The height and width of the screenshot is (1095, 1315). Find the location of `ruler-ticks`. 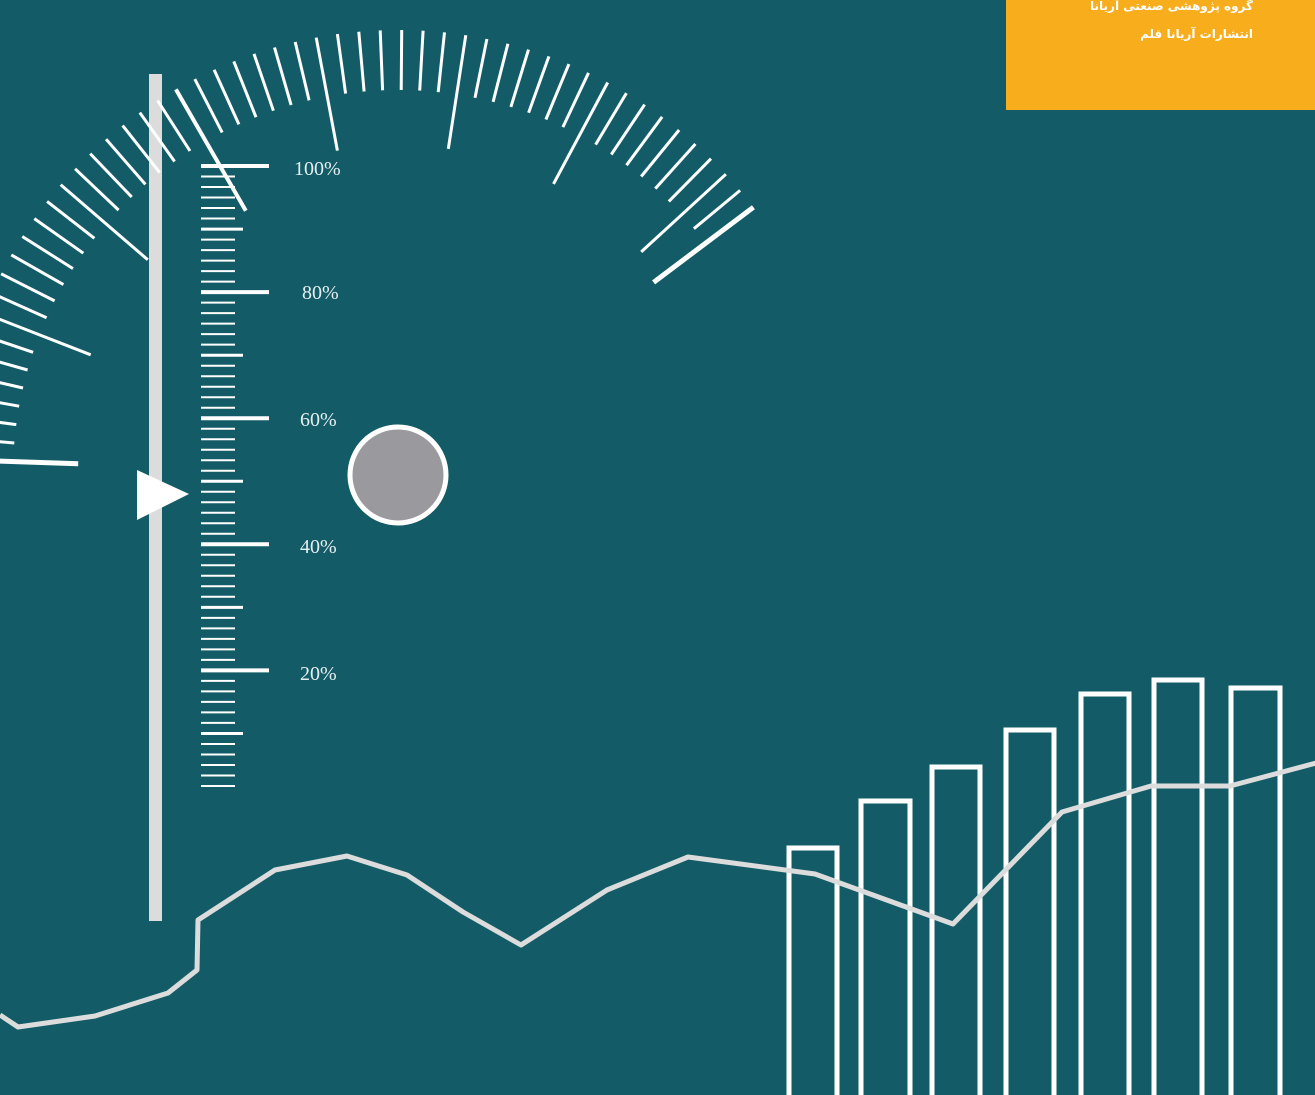

ruler-ticks is located at coordinates (235, 475).